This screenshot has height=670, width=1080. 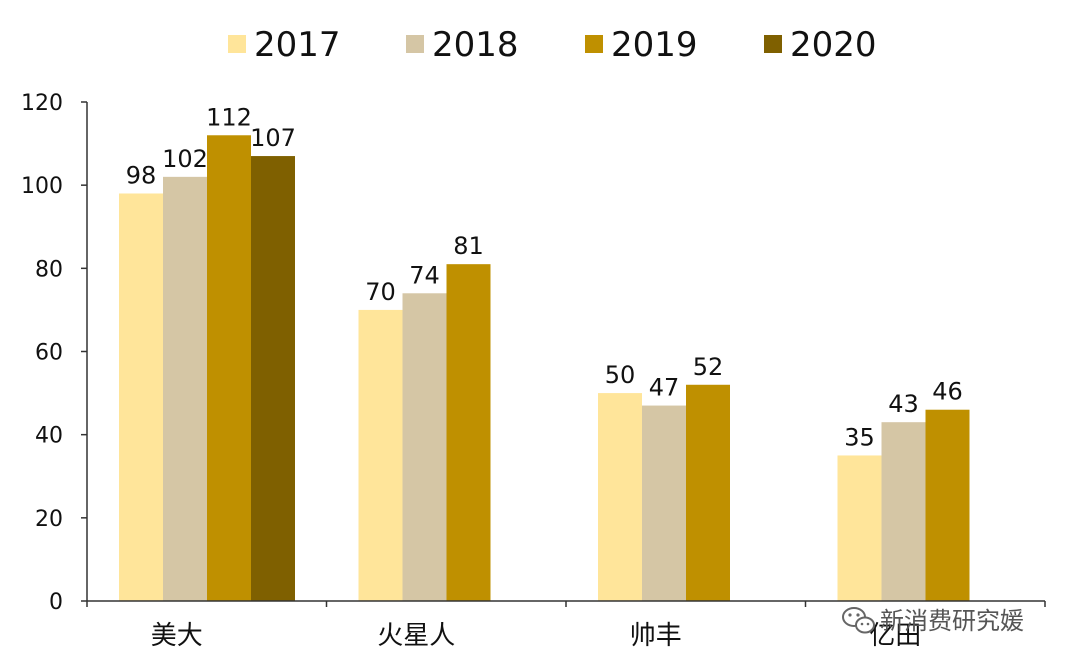 I want to click on y-tick-label: 0, so click(x=56, y=602).